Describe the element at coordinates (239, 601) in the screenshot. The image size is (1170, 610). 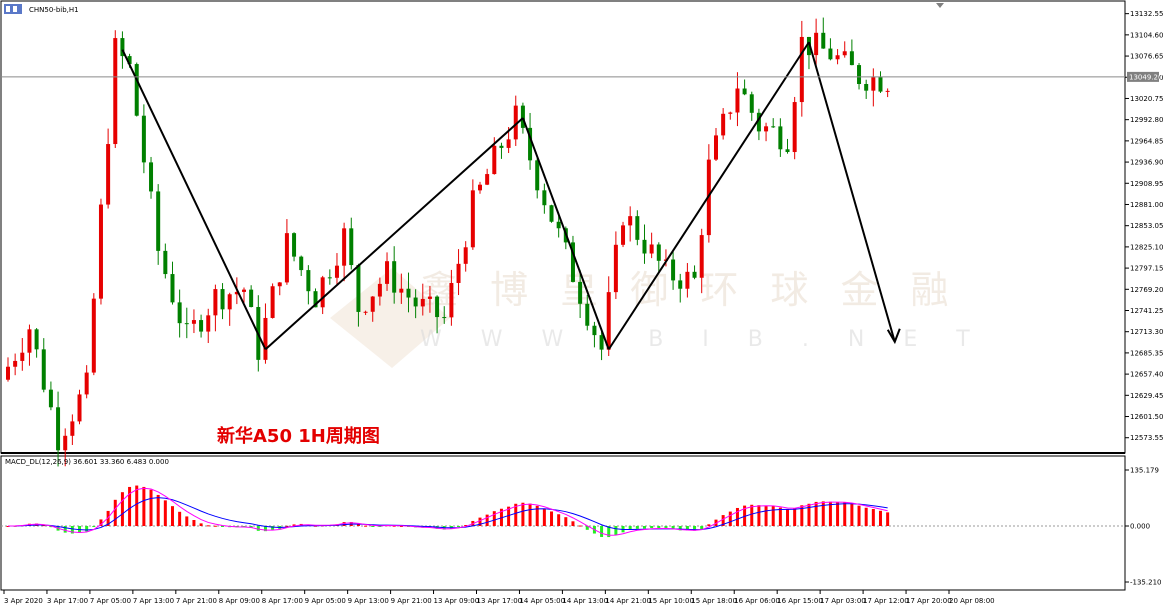
I see `time-tick-label: 8 Apr 09:00` at that location.